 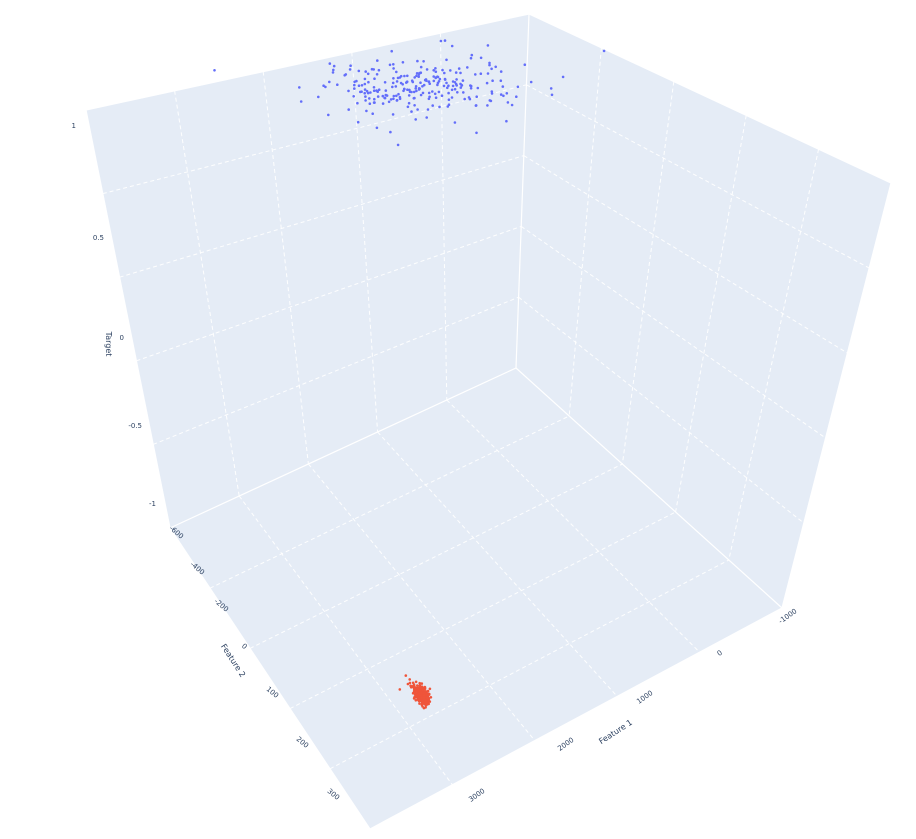 What do you see at coordinates (244, 646) in the screenshot?
I see `y-tick-label: 0` at bounding box center [244, 646].